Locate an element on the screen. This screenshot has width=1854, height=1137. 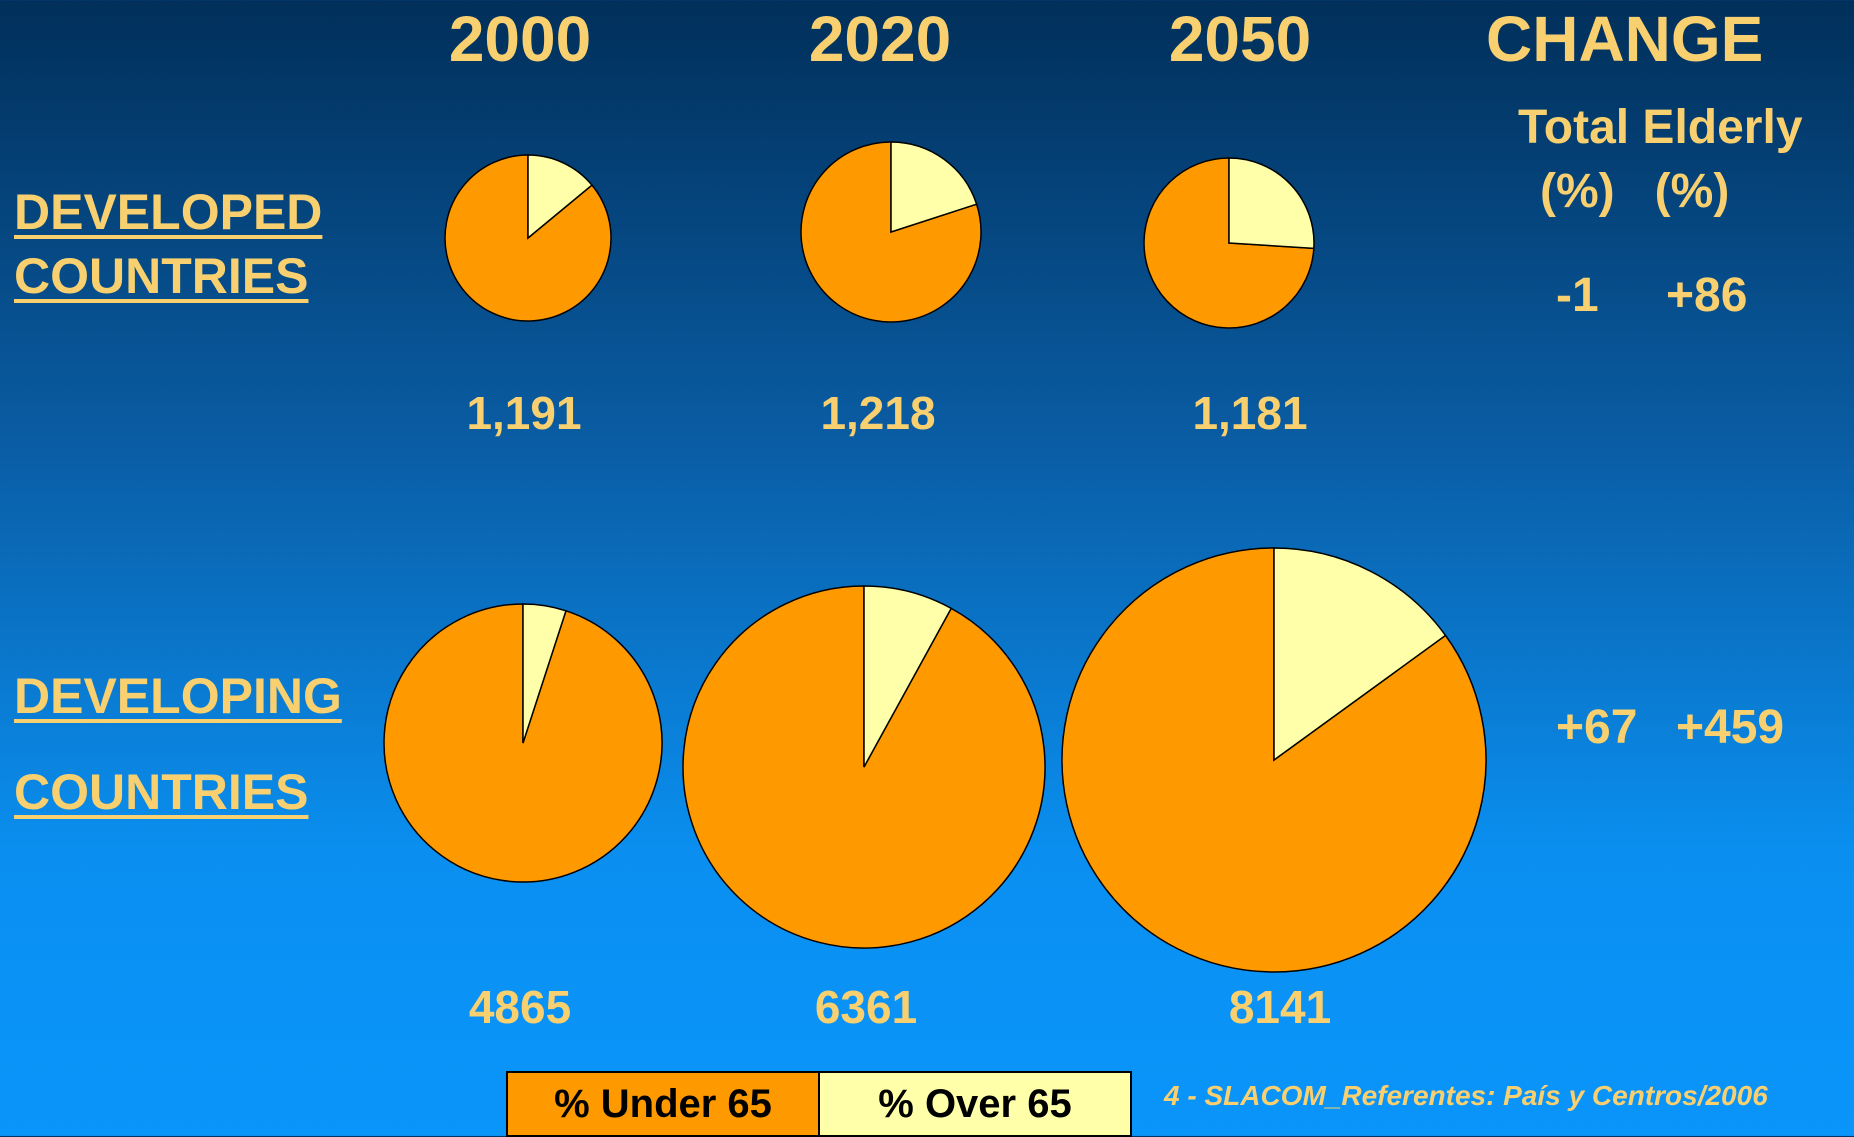
change-total-developed: -1 is located at coordinates (1577, 295).